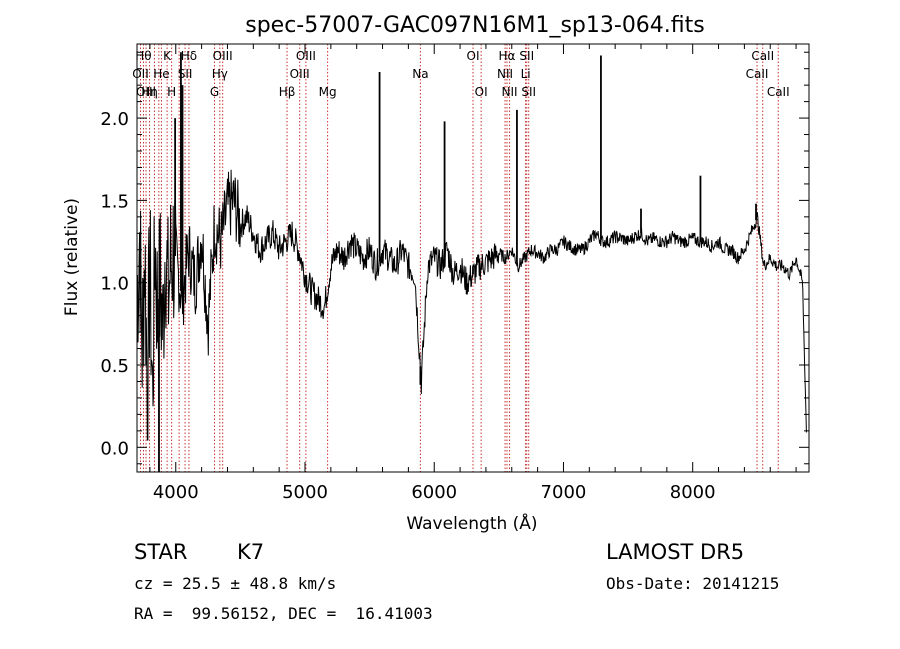  Describe the element at coordinates (114, 284) in the screenshot. I see `y-tick-label: 1.0` at that location.